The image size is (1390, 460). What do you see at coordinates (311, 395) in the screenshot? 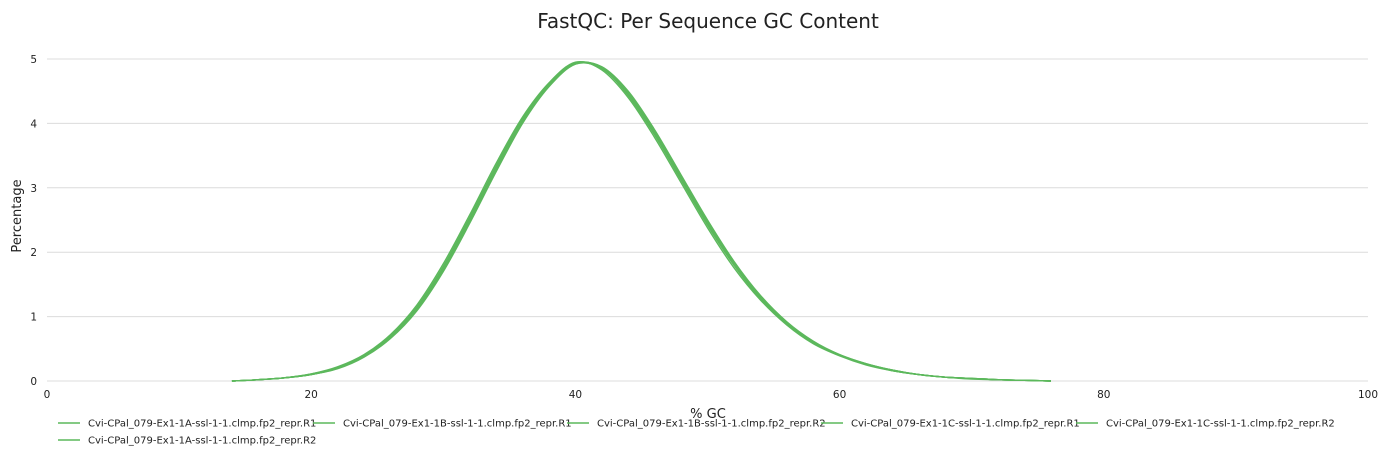
I see `x-tick-label: 20` at bounding box center [311, 395].